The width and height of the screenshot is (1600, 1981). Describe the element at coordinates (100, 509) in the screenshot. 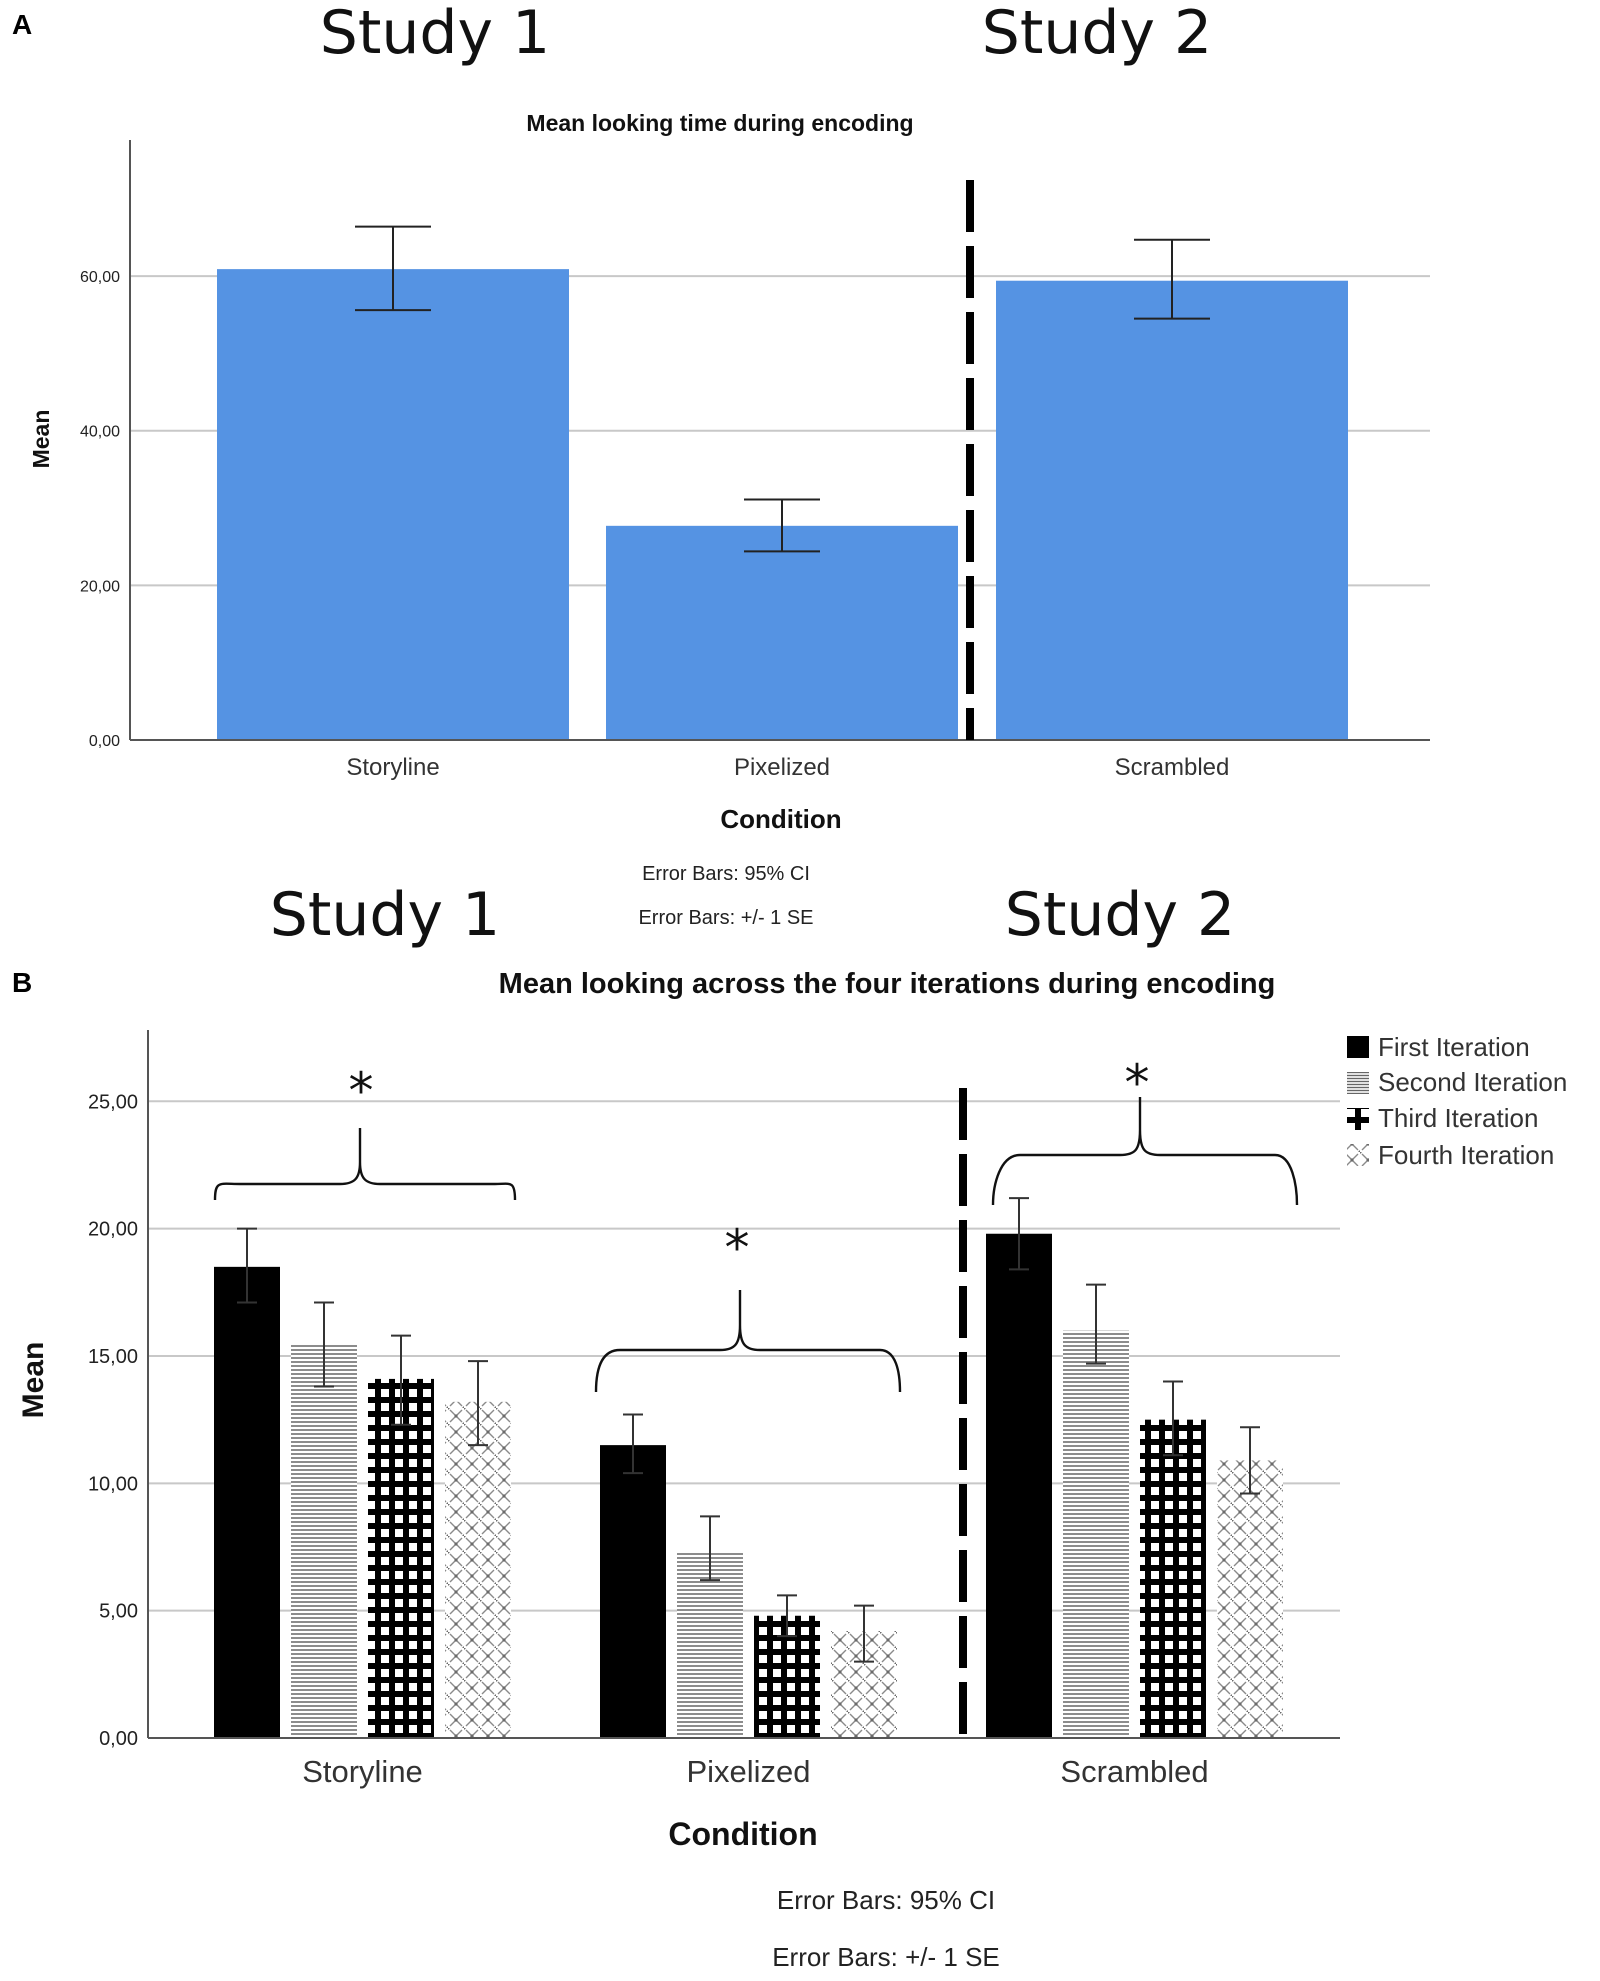

I see `chart-a-y-ticks: 0,00 20,00 40,00 60,00` at that location.